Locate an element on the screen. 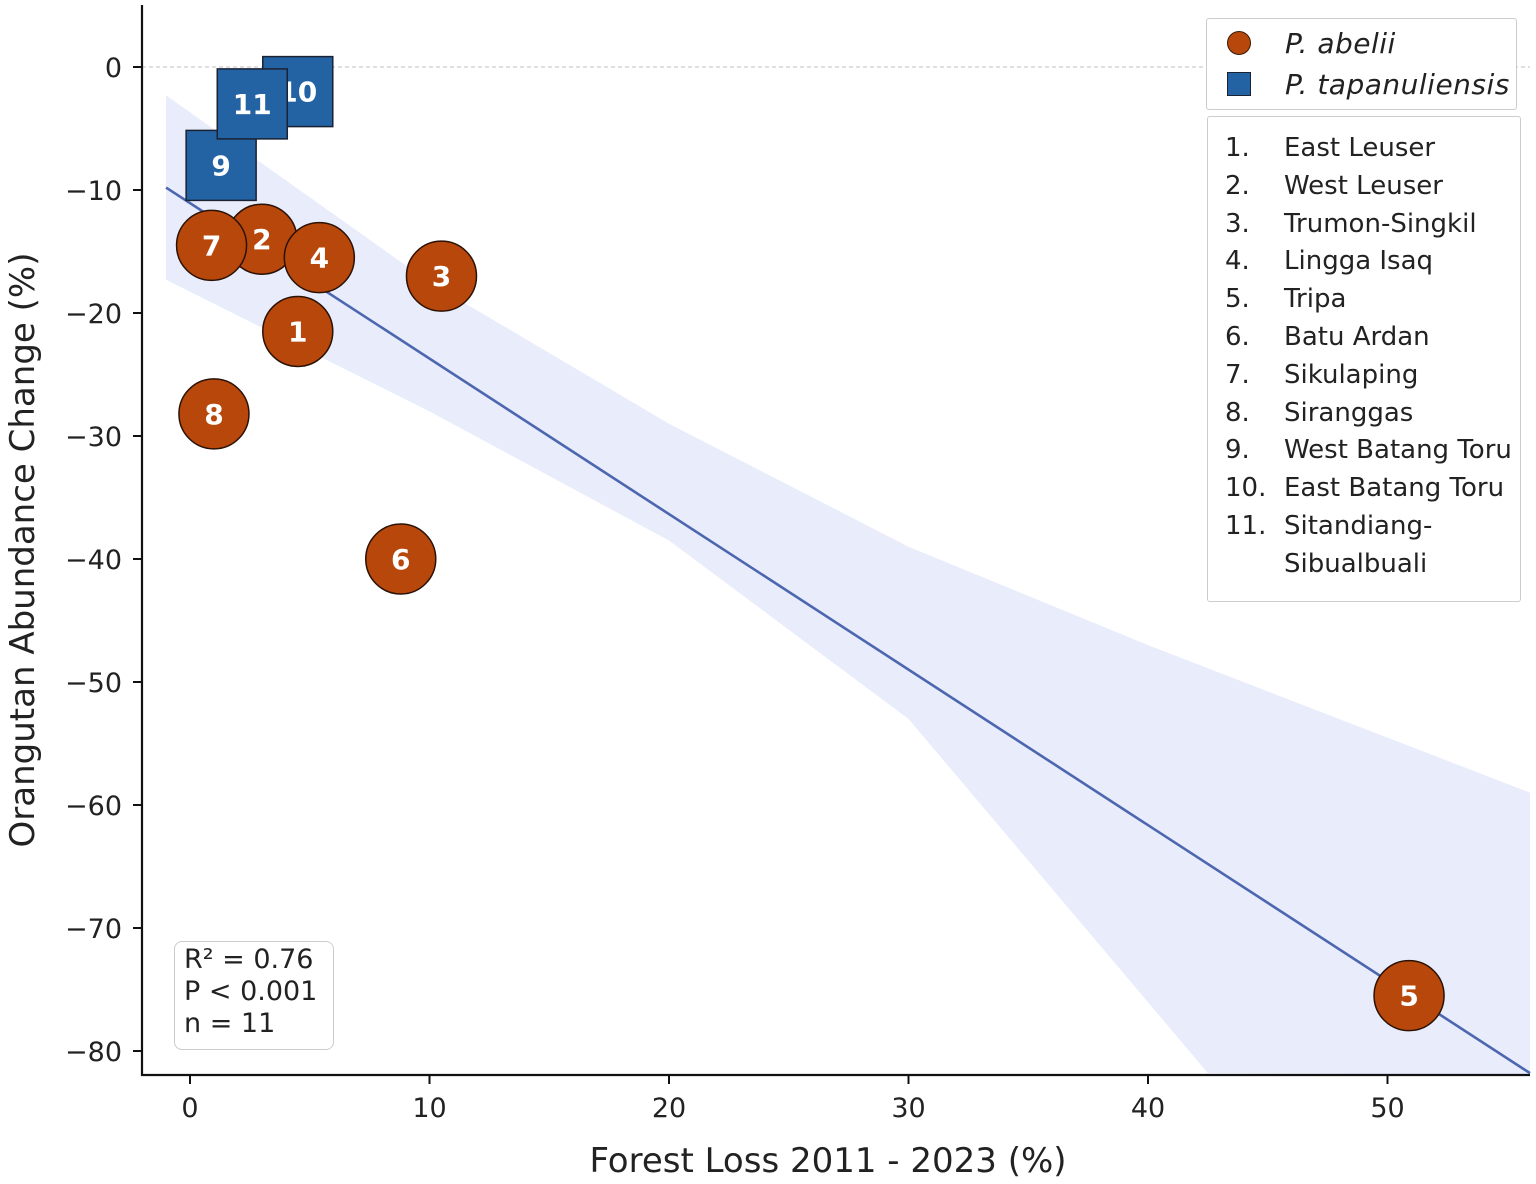 Image resolution: width=1536 pixels, height=1184 pixels. site-name: Sibualbuali is located at coordinates (1356, 563).